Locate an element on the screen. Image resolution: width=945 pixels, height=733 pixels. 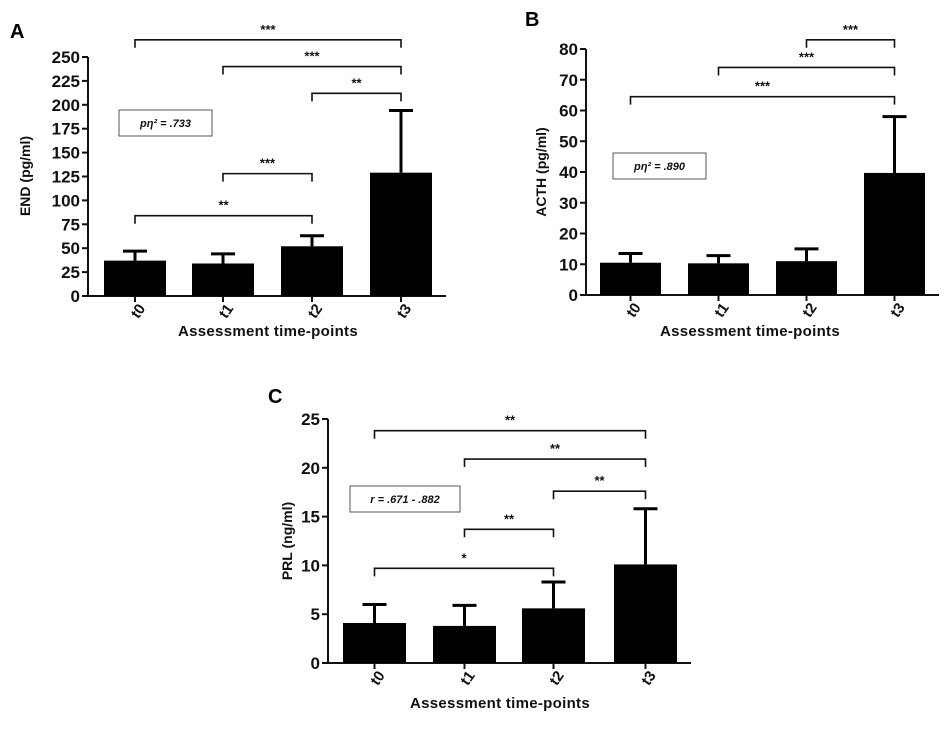
y-tick-label: 225 is located at coordinates (66, 81).